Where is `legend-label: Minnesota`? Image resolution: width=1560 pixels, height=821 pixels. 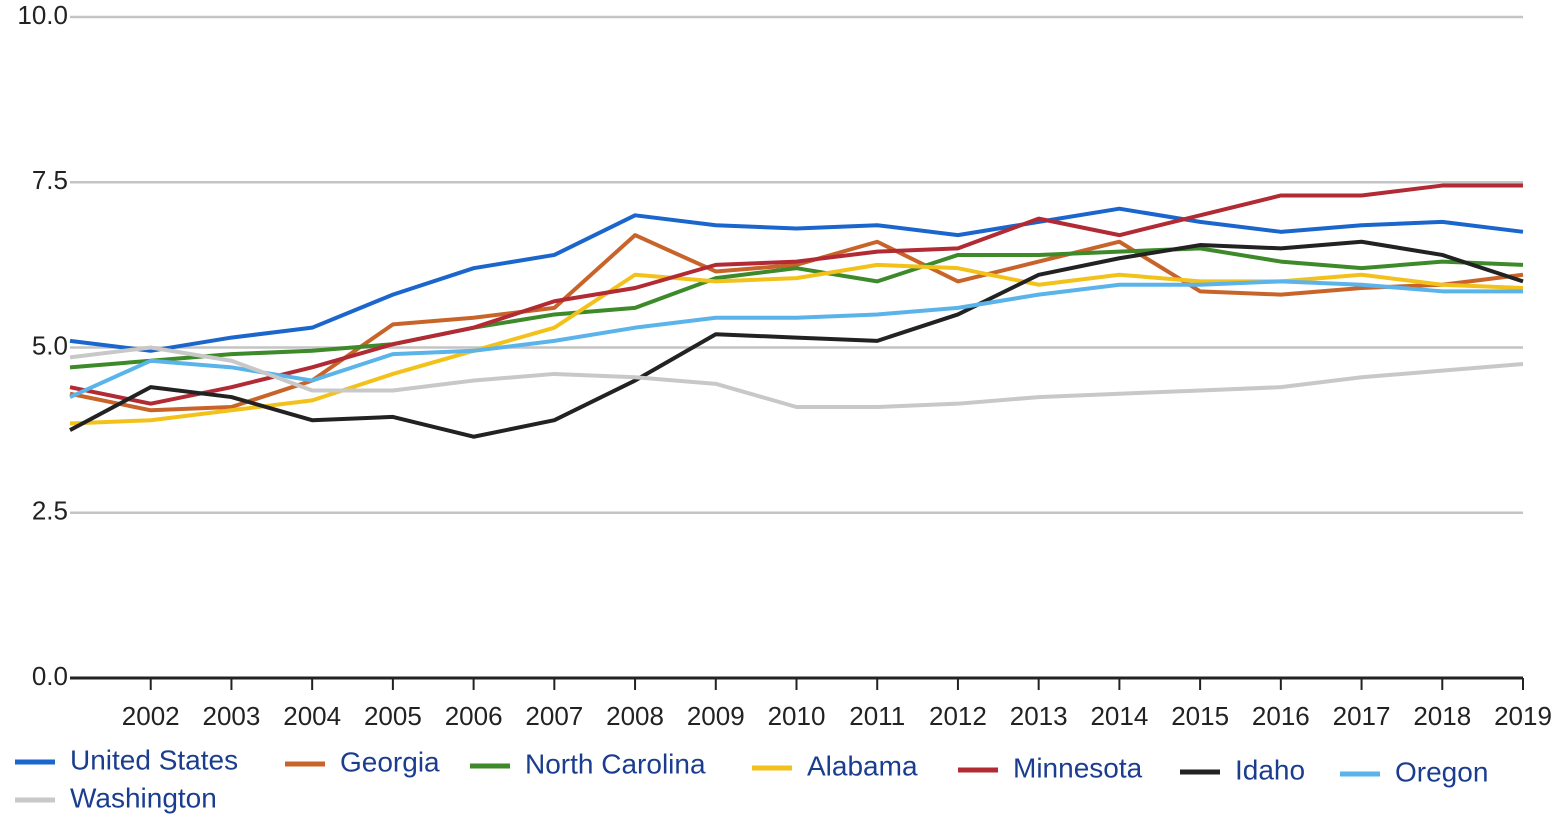 legend-label: Minnesota is located at coordinates (1078, 767).